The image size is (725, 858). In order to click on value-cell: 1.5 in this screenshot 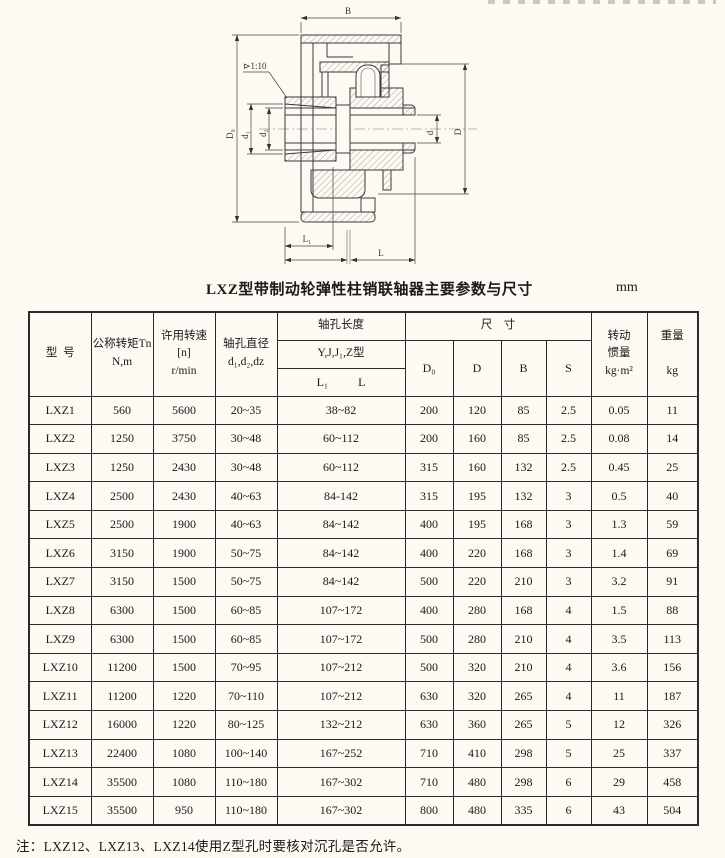, I will do `click(619, 610)`.